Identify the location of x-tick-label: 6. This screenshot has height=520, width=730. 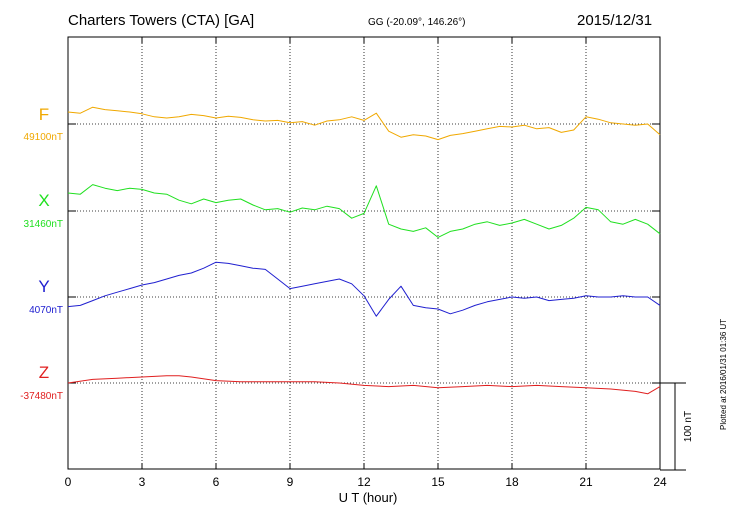
(216, 482).